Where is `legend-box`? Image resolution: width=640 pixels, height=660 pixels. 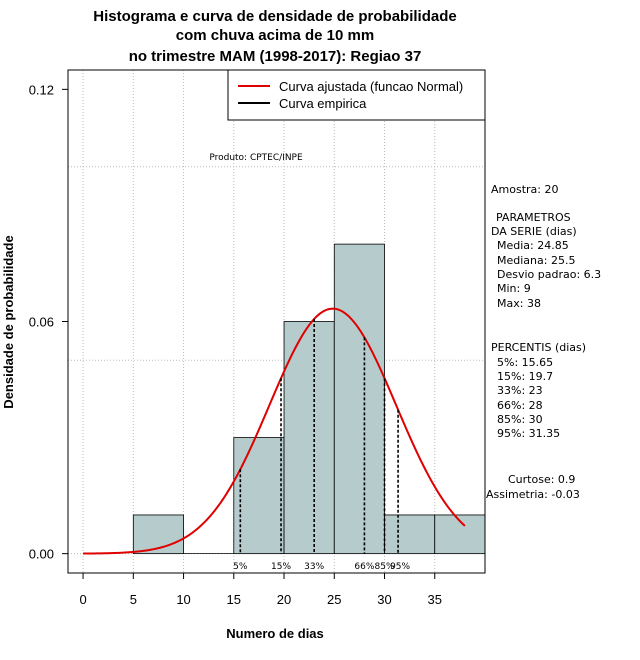 legend-box is located at coordinates (356, 95).